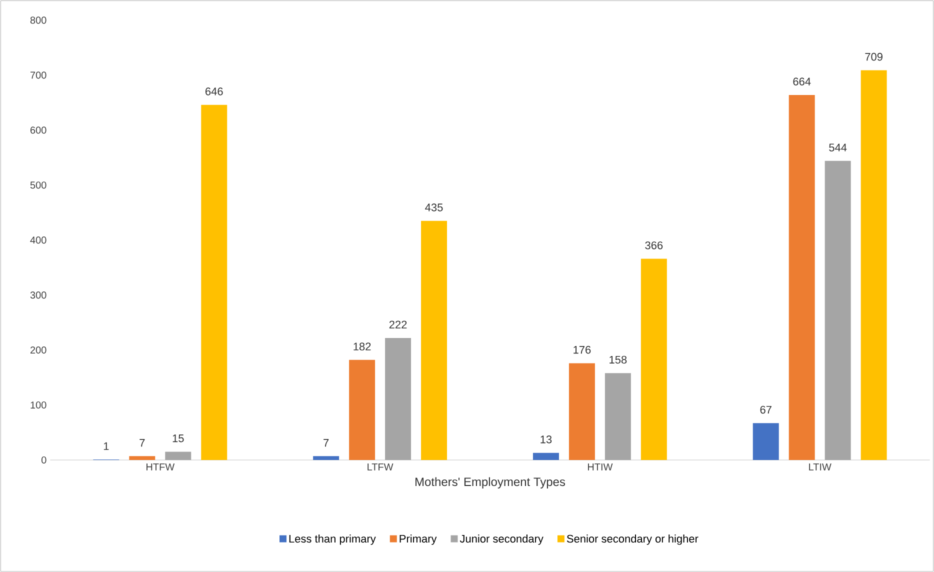  Describe the element at coordinates (38, 20) in the screenshot. I see `y-tick-label: 800` at that location.